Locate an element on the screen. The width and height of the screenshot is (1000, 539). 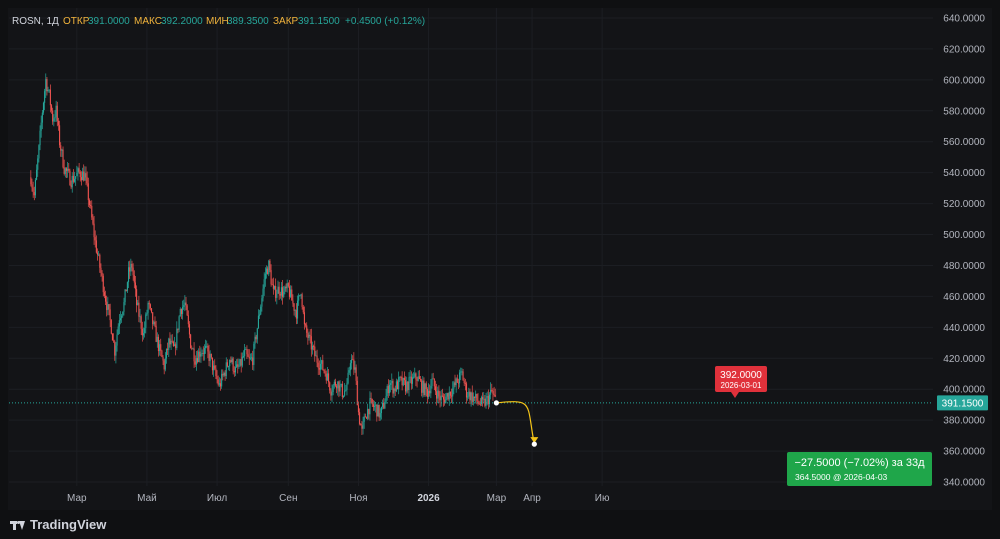
last-price-label: 391.1500 is located at coordinates (963, 403).